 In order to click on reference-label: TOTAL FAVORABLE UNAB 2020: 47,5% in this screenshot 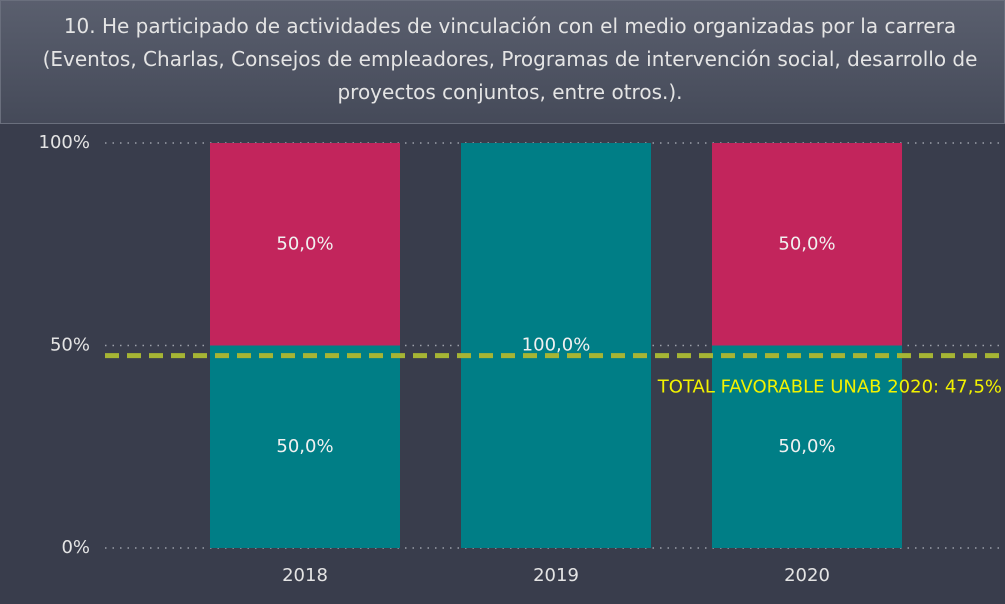, I will do `click(829, 387)`.